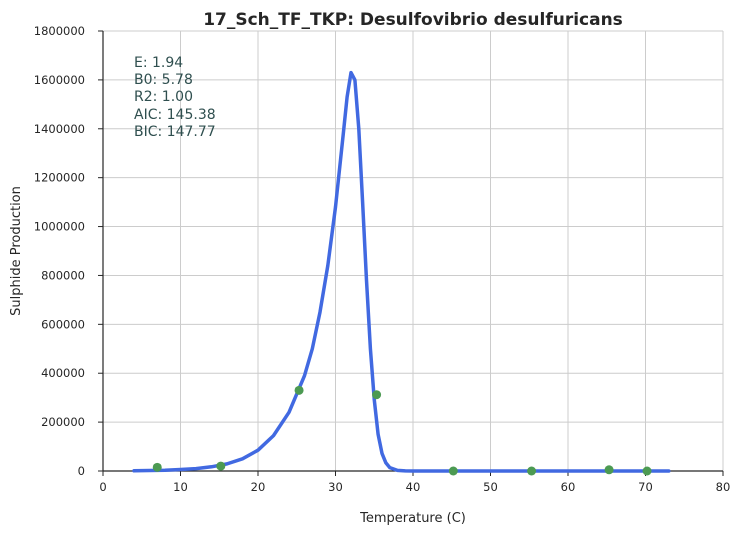 This screenshot has width=740, height=534. What do you see at coordinates (175, 115) in the screenshot?
I see `stat-aic: AIC: 145.38` at bounding box center [175, 115].